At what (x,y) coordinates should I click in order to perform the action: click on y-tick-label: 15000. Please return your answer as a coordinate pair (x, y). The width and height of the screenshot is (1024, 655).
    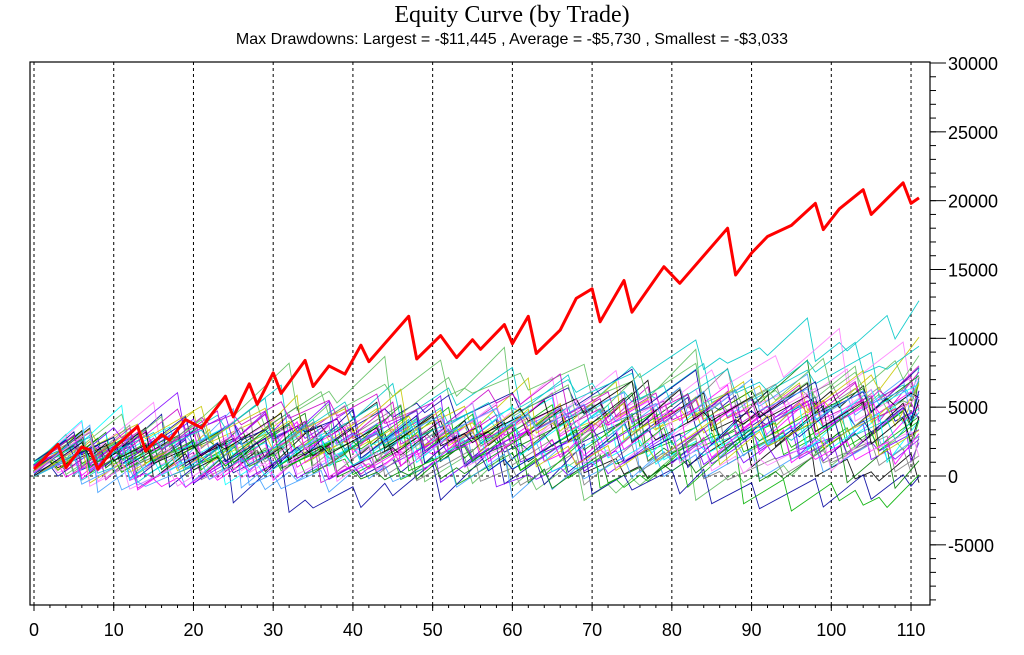
    Looking at the image, I should click on (973, 271).